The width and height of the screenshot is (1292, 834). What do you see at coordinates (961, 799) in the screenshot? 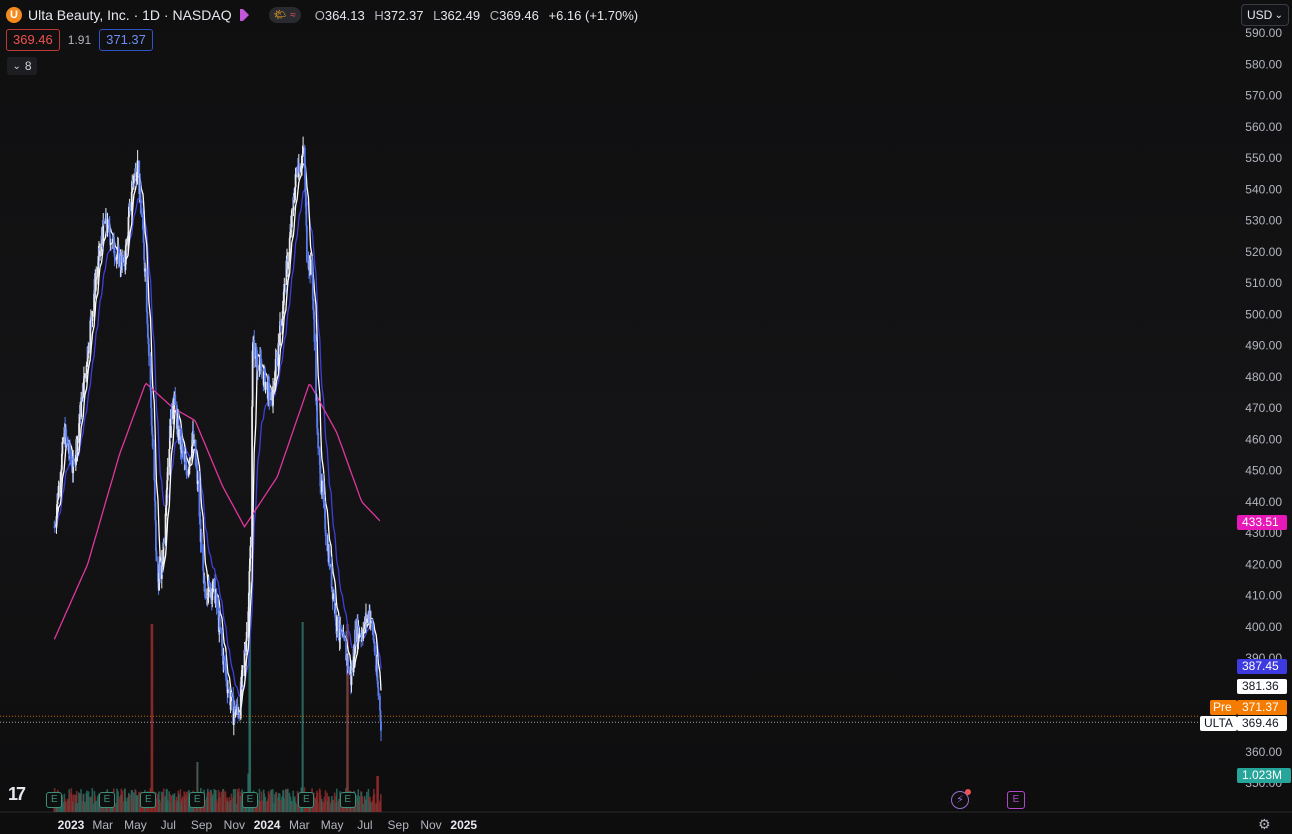
I see `lightning-alert-icon: ⚡` at bounding box center [961, 799].